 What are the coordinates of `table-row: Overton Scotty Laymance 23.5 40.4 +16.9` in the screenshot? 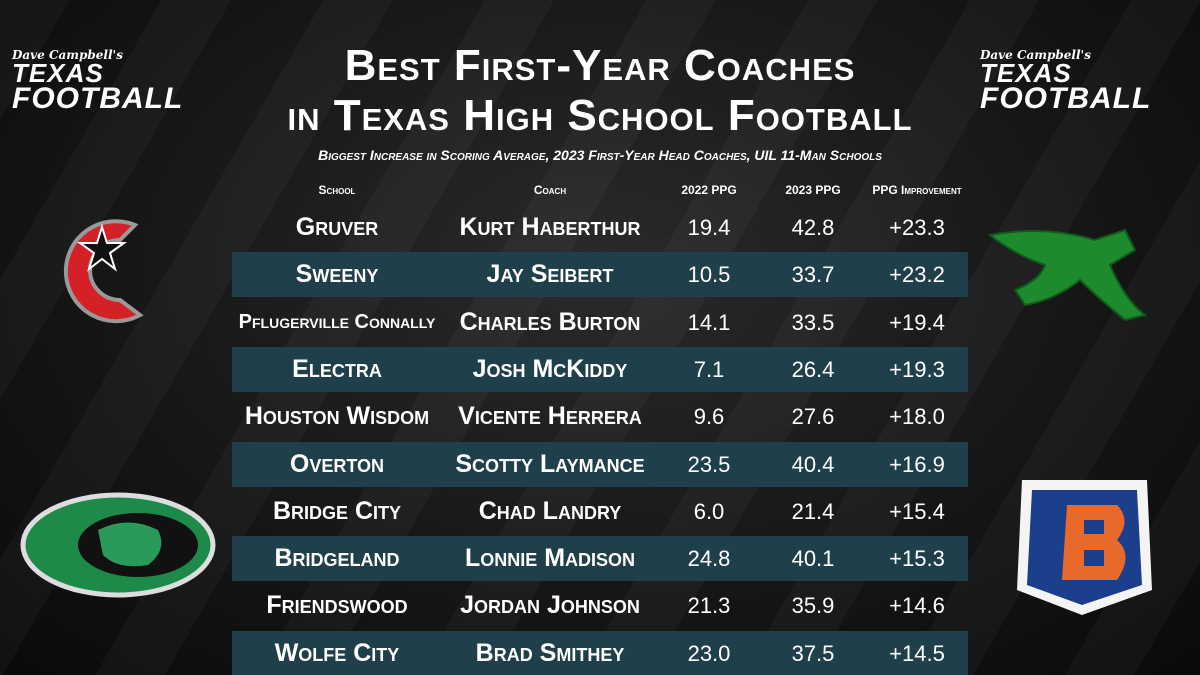 It's located at (600, 464).